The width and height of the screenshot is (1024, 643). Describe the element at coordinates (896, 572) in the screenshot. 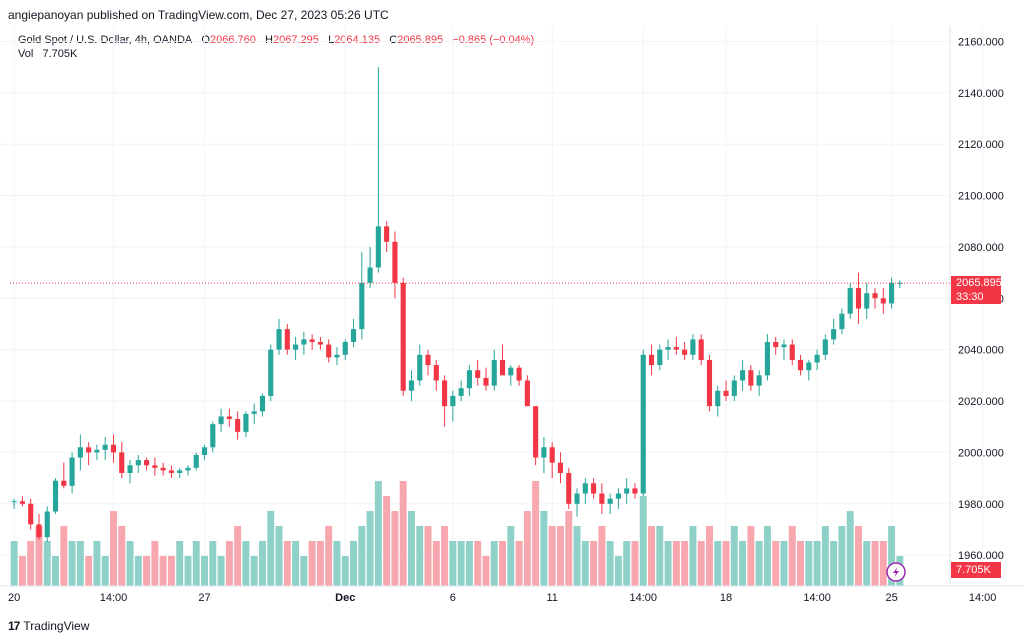

I see `flash-icon` at that location.